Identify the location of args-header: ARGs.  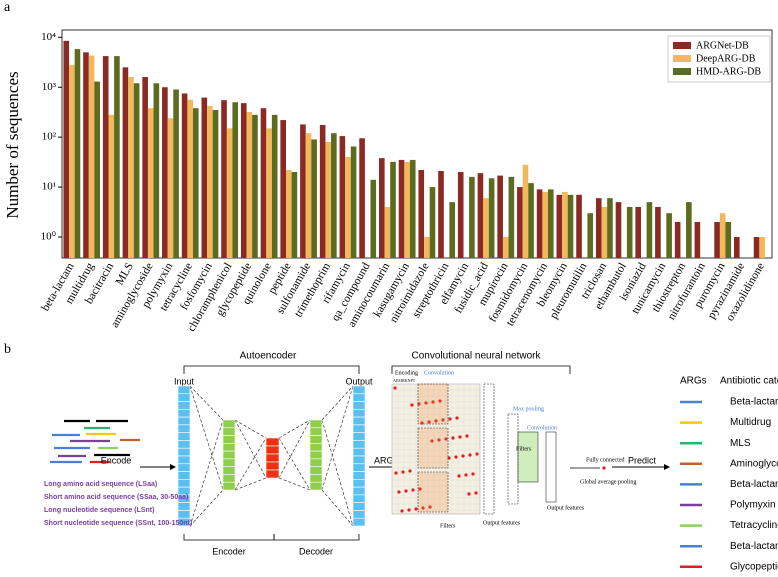
(693, 381).